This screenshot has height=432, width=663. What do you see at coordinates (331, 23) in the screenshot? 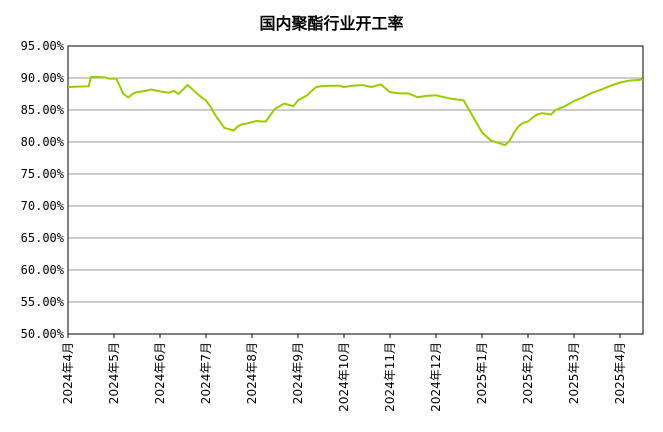
I see `chart-title: 国内聚酯行业开工率` at bounding box center [331, 23].